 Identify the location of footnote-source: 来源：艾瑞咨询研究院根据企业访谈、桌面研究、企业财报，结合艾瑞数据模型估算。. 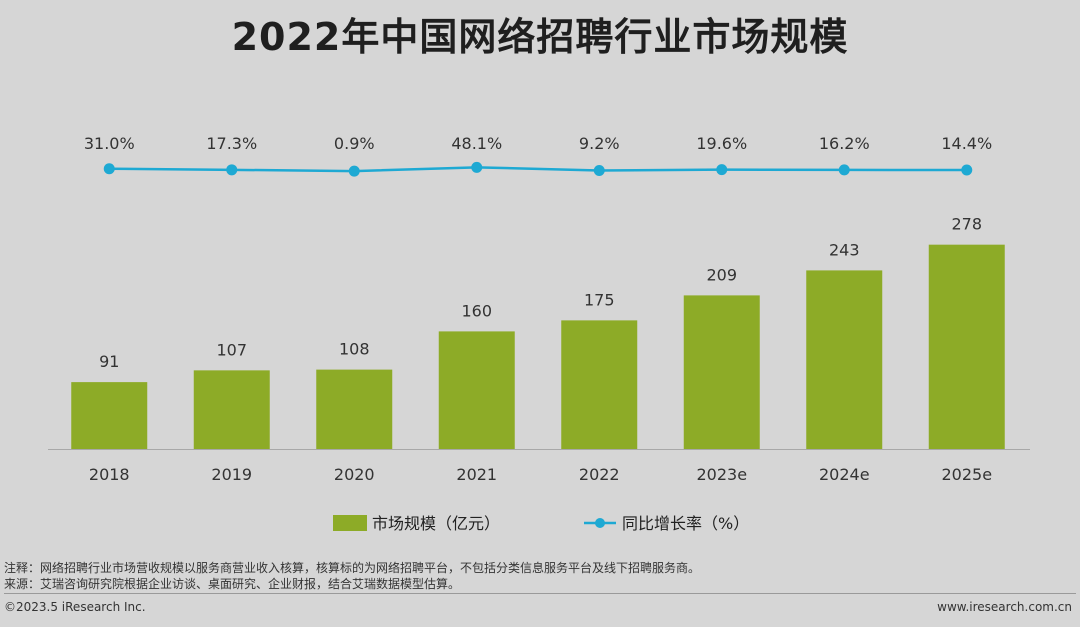
(232, 584).